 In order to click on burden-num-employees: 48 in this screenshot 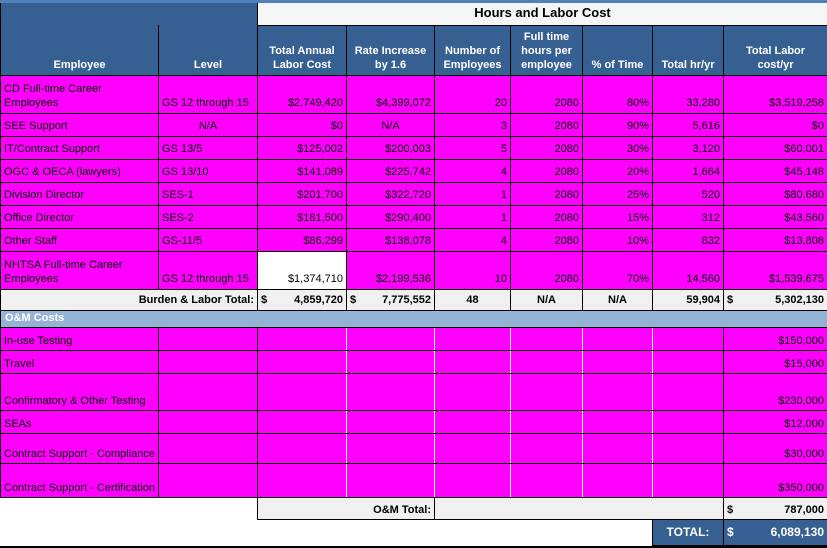, I will do `click(473, 299)`.